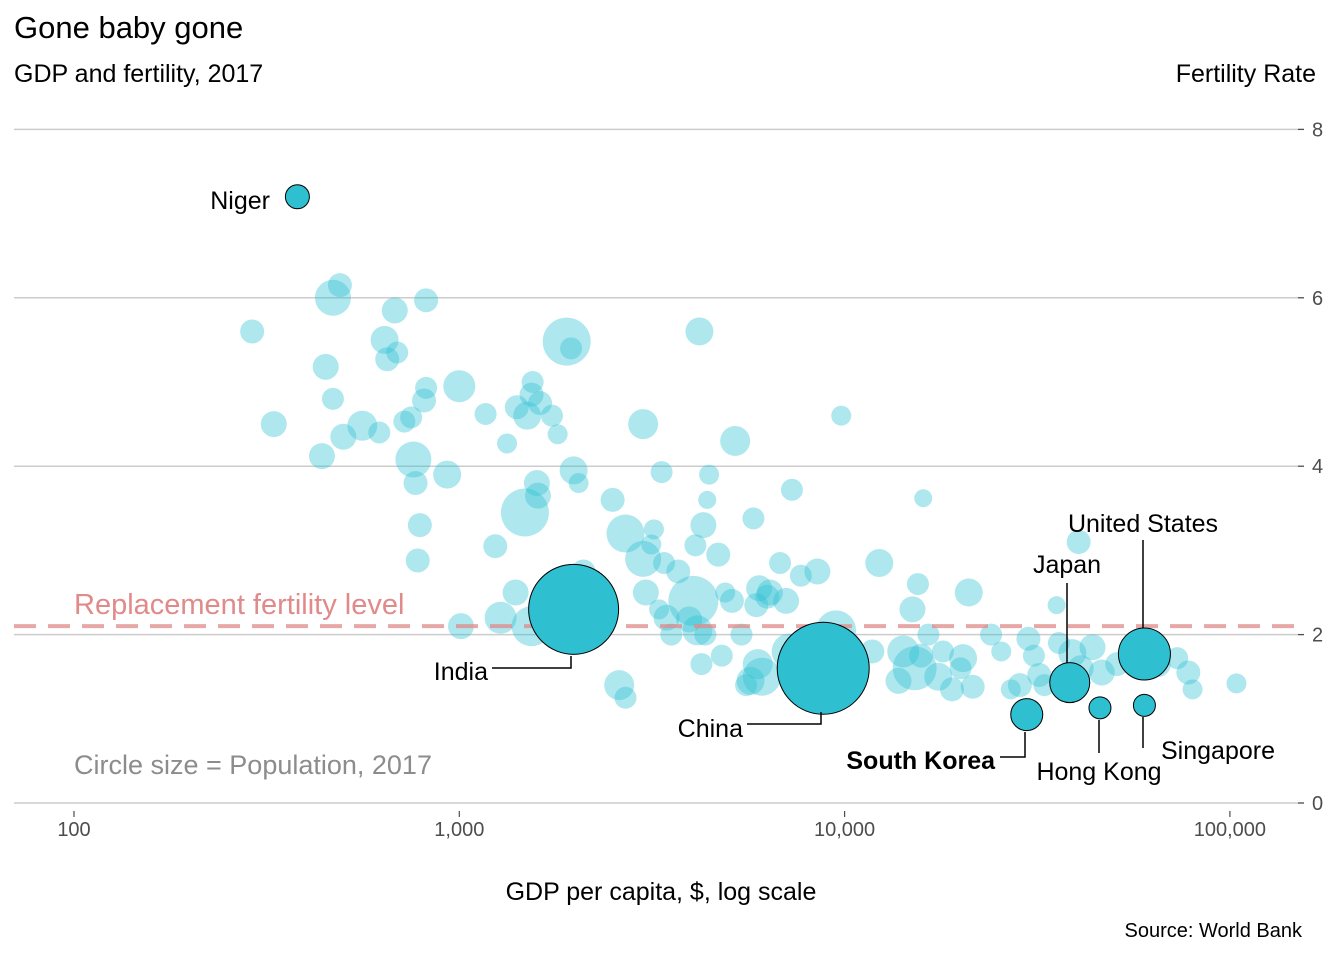  What do you see at coordinates (661, 826) in the screenshot?
I see `x-axis: 100 1,000 10,000 100,000` at bounding box center [661, 826].